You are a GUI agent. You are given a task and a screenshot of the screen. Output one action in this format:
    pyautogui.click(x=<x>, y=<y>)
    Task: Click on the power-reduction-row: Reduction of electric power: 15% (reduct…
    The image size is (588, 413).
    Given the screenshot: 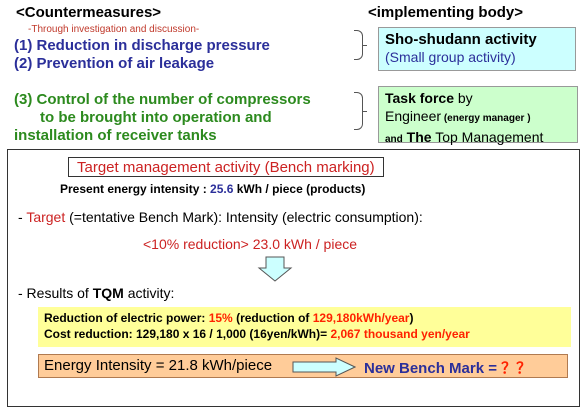 What is the action you would take?
    pyautogui.click(x=304, y=318)
    